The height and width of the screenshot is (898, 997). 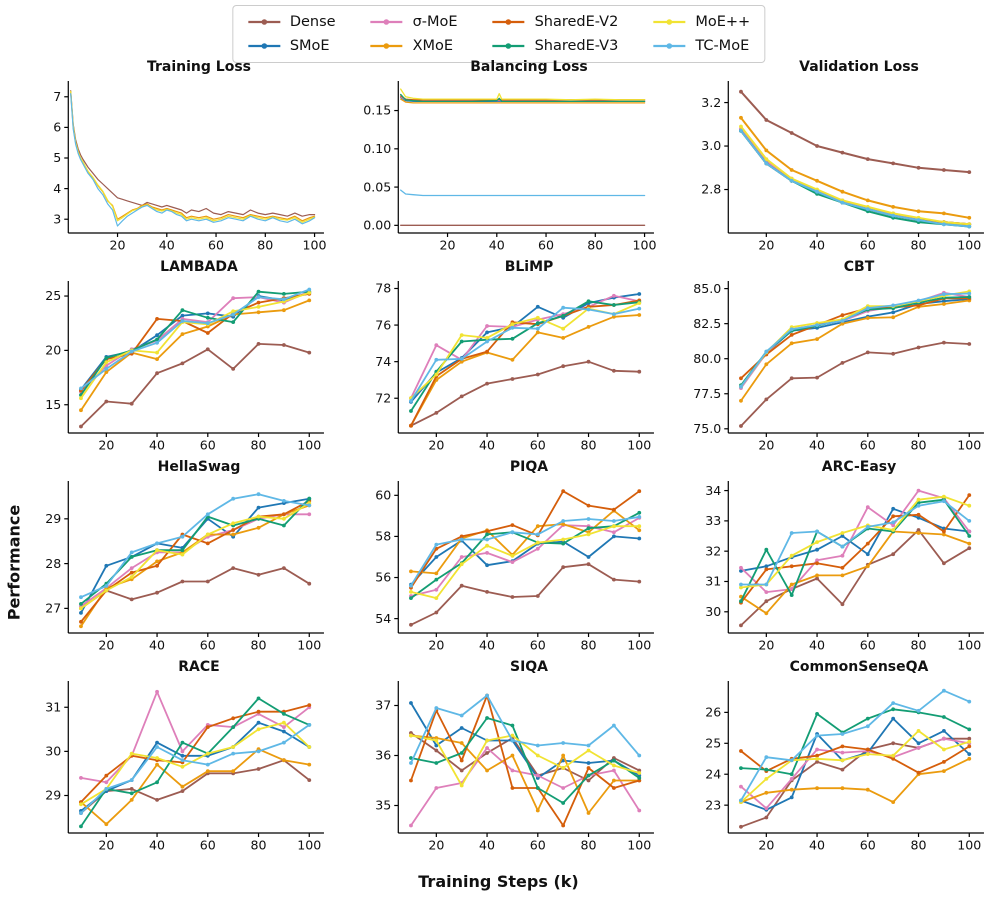 I want to click on piqa-plot-svg: 54 56 58 60 20 40 60 80 100, so click(x=514, y=567).